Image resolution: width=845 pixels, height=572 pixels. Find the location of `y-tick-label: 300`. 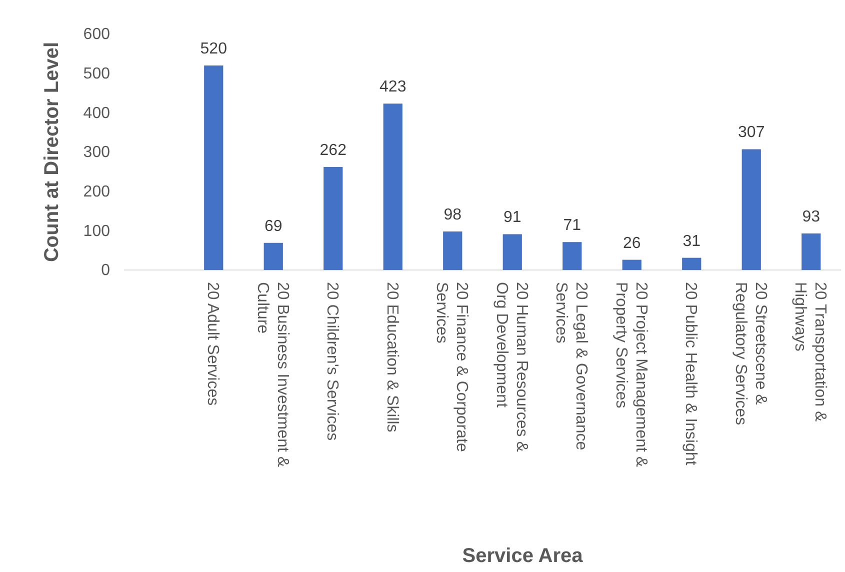

y-tick-label: 300 is located at coordinates (96, 153).